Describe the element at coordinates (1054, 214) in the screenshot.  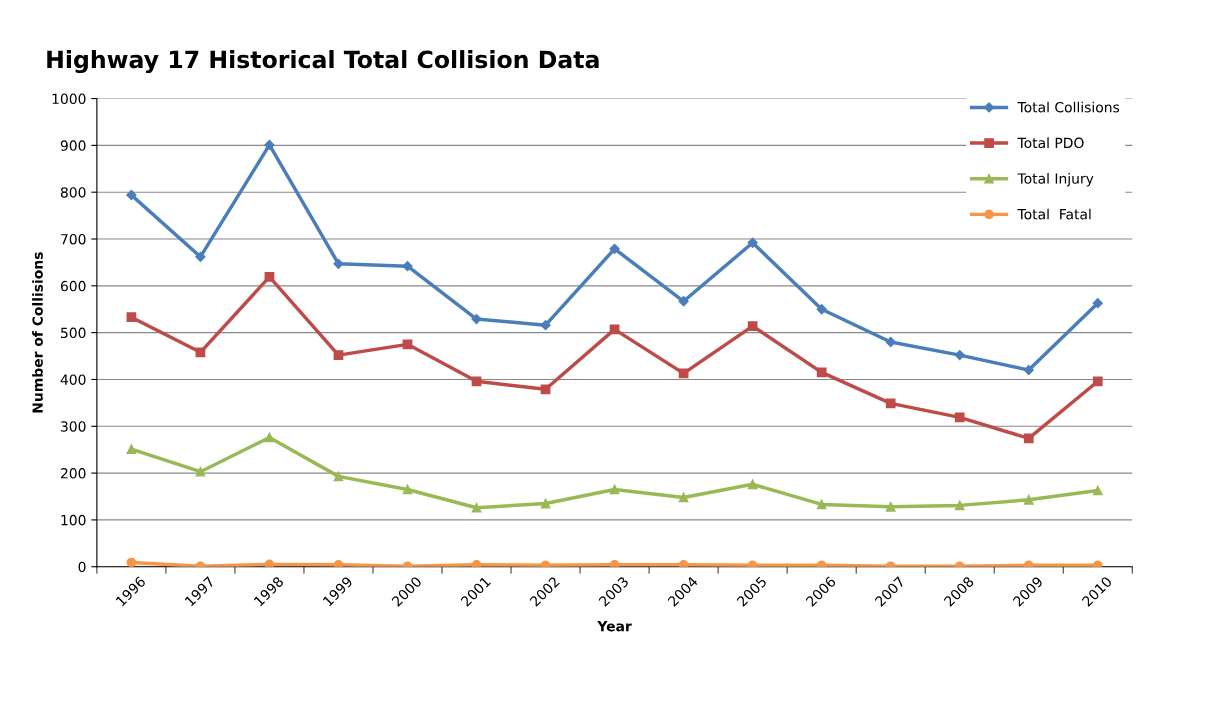
I see `legend-label: Total Fatal` at that location.